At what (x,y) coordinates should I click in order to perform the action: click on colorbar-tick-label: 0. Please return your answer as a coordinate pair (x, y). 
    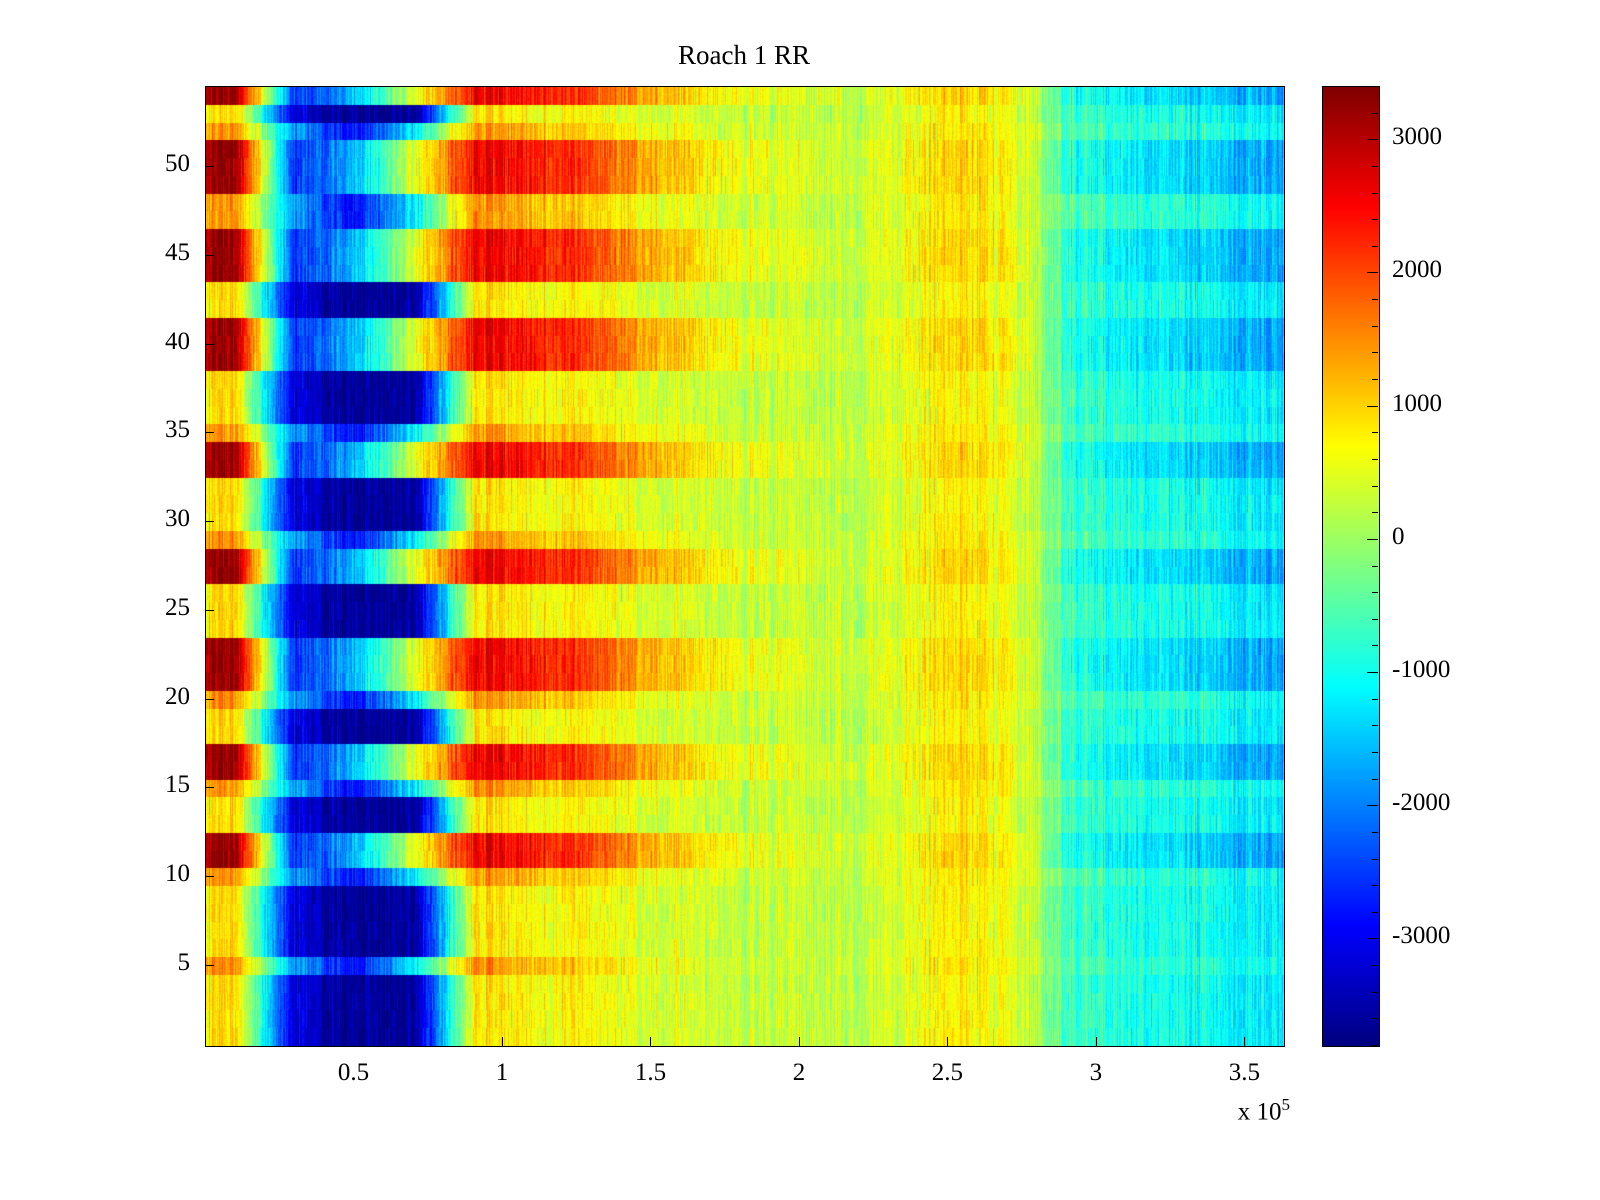
    Looking at the image, I should click on (1398, 536).